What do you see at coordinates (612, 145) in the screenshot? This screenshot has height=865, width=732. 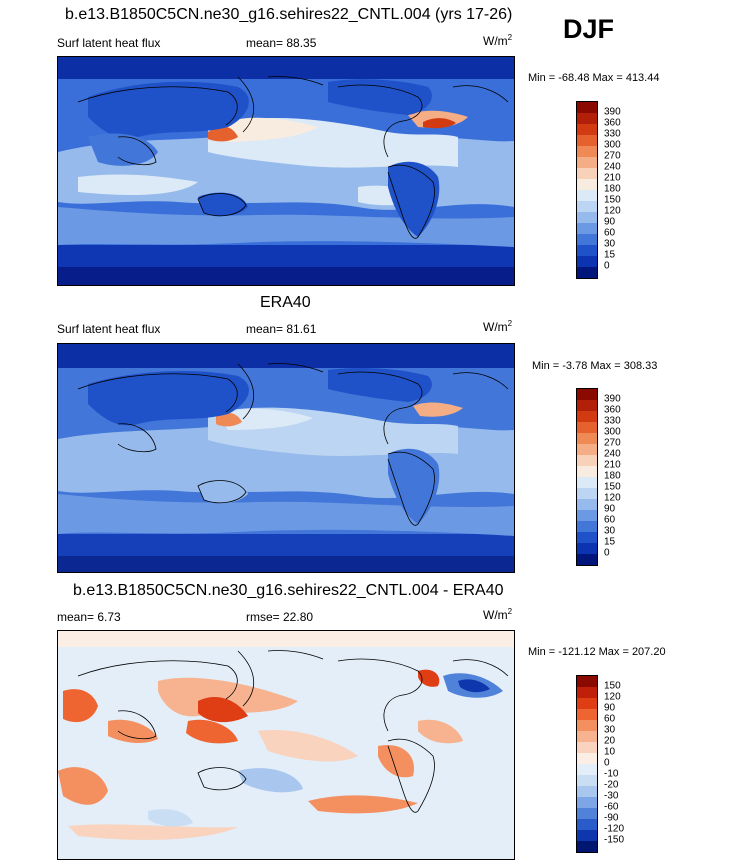 I see `colorbar-label: 300` at bounding box center [612, 145].